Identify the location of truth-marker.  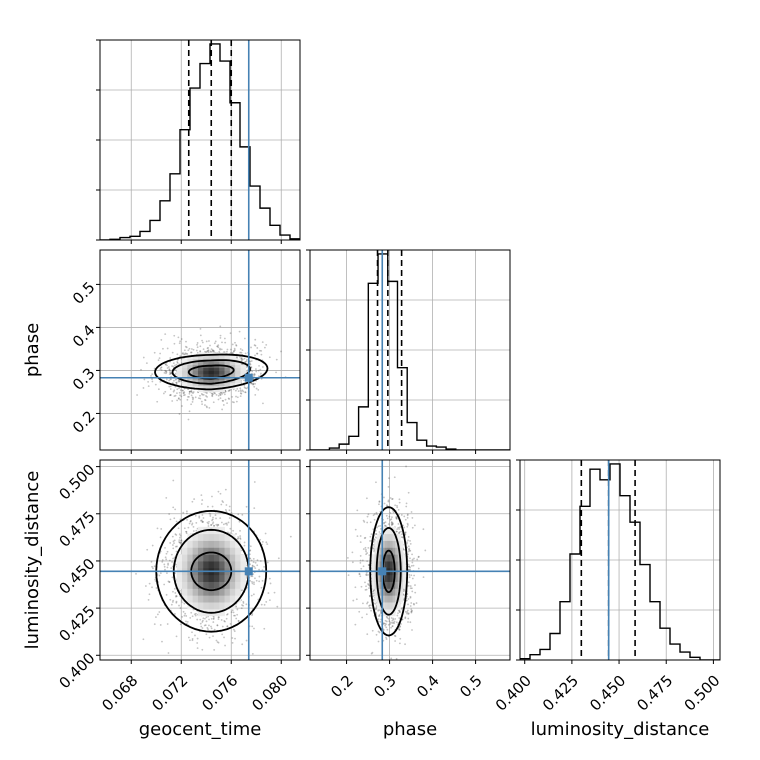
(248, 377).